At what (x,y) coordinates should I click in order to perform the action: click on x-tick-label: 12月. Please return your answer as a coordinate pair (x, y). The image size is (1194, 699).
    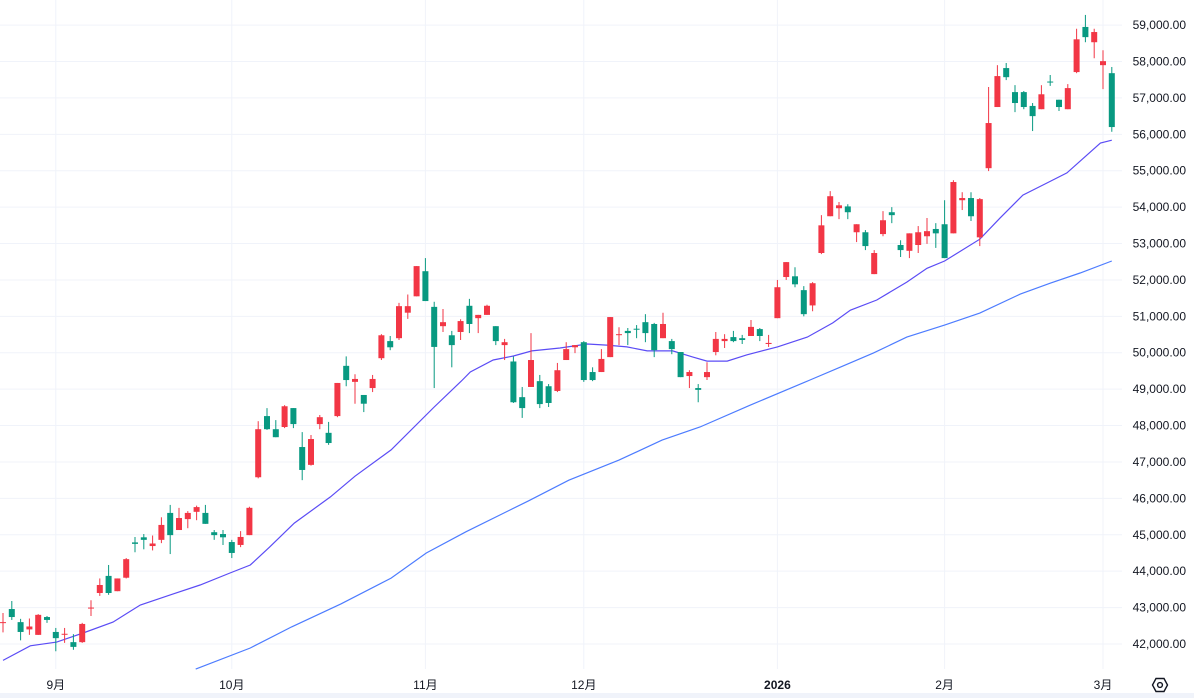
    Looking at the image, I should click on (583, 685).